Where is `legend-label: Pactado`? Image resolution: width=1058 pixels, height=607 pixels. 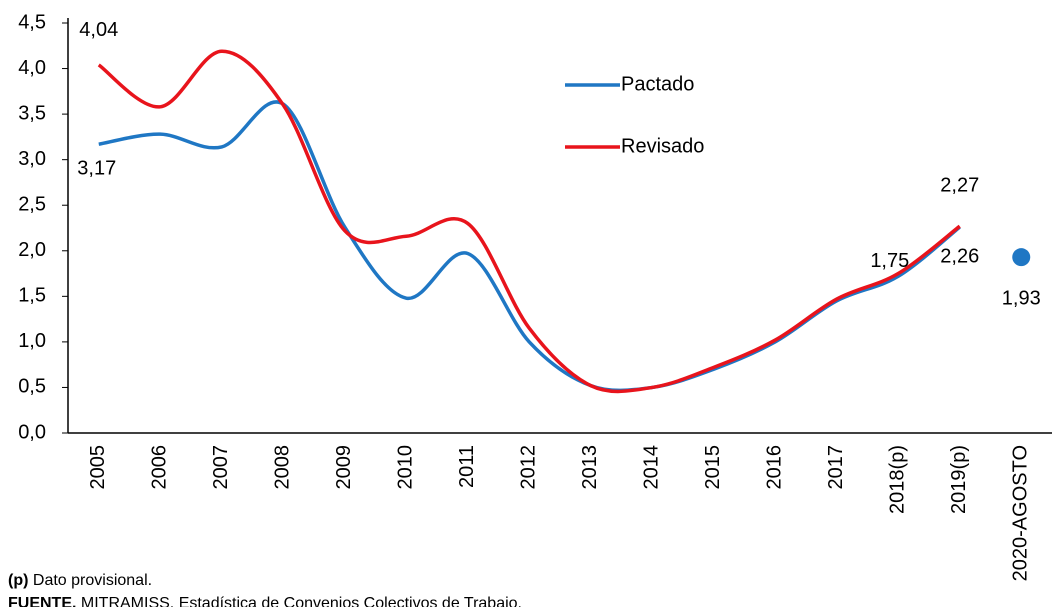 legend-label: Pactado is located at coordinates (657, 84).